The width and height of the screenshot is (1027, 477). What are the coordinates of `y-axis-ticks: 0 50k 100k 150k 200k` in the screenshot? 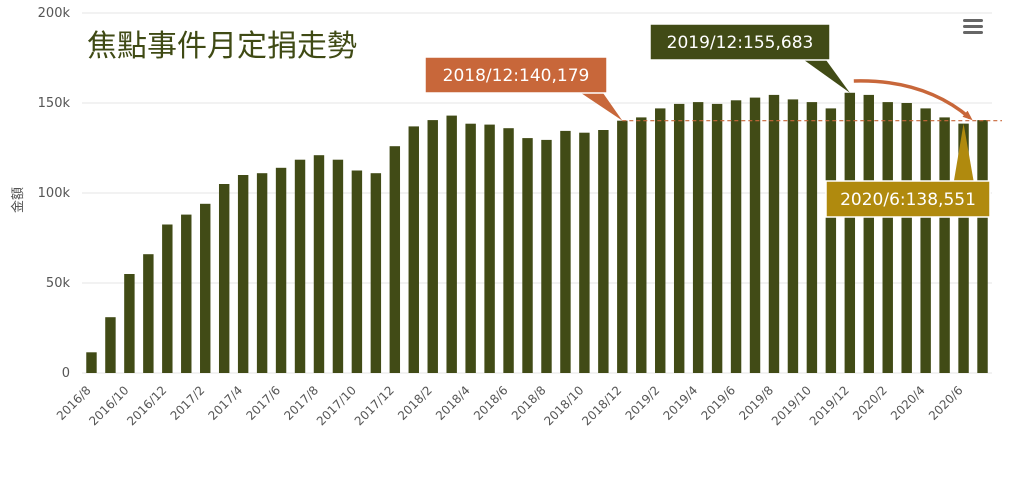 It's located at (54, 193).